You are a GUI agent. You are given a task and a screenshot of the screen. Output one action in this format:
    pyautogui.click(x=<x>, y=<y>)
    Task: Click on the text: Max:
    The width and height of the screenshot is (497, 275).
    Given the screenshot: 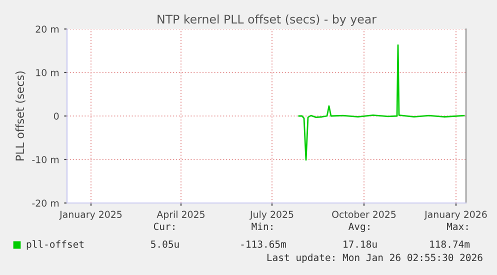 What is the action you would take?
    pyautogui.click(x=457, y=226)
    